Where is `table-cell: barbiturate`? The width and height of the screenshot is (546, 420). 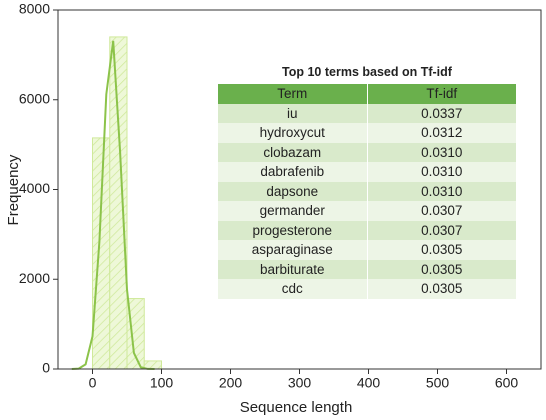 table-cell: barbiturate is located at coordinates (292, 269).